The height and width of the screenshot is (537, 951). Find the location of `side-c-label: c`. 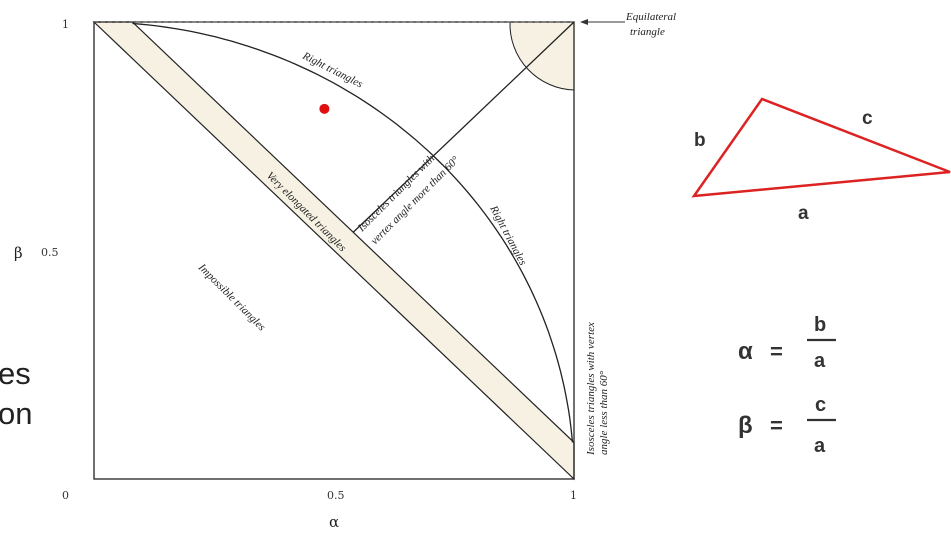

side-c-label: c is located at coordinates (867, 118).